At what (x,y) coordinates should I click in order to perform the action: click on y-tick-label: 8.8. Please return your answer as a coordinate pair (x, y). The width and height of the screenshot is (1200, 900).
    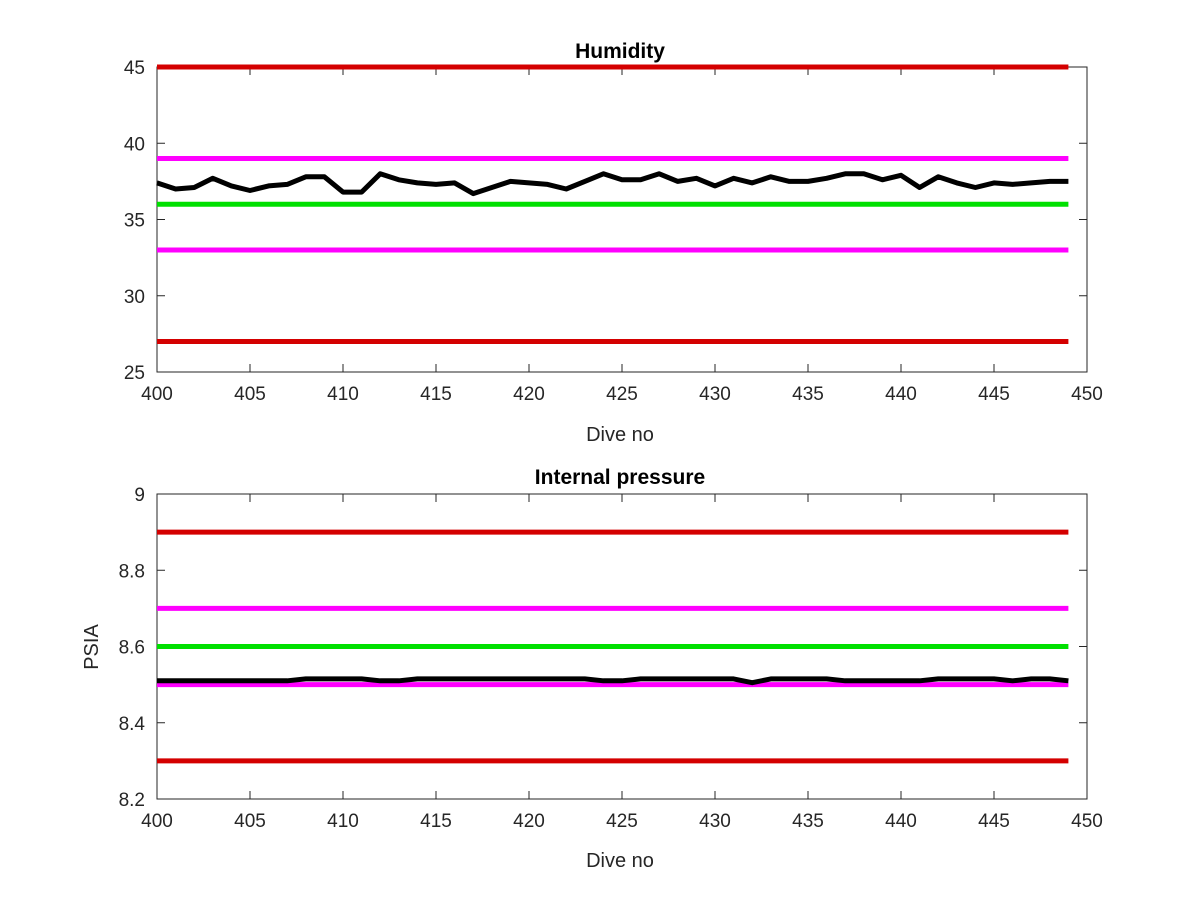
    Looking at the image, I should click on (132, 571).